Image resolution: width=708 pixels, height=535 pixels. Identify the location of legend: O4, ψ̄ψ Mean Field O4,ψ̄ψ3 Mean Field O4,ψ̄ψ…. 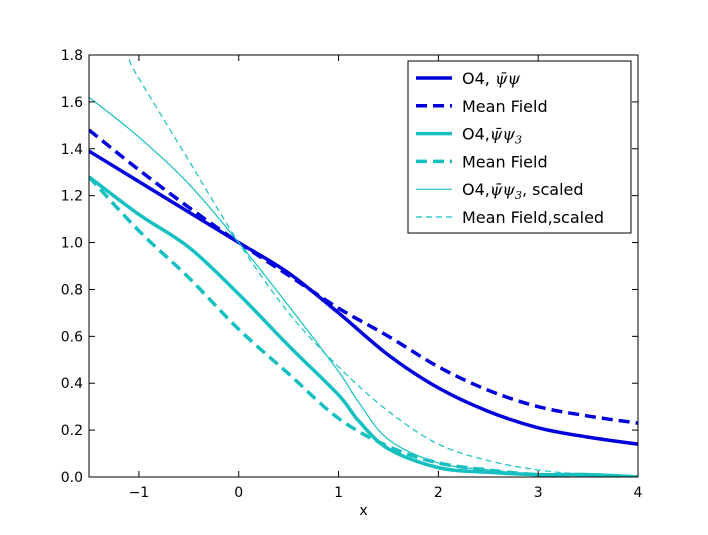
(519, 147).